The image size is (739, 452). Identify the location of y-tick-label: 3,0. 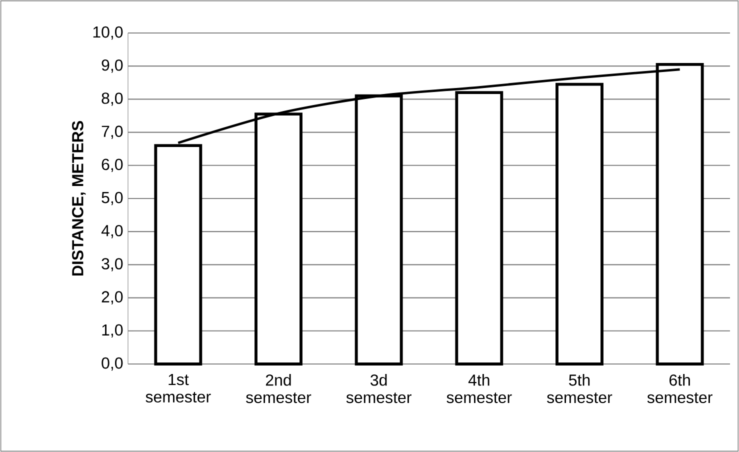
(112, 265).